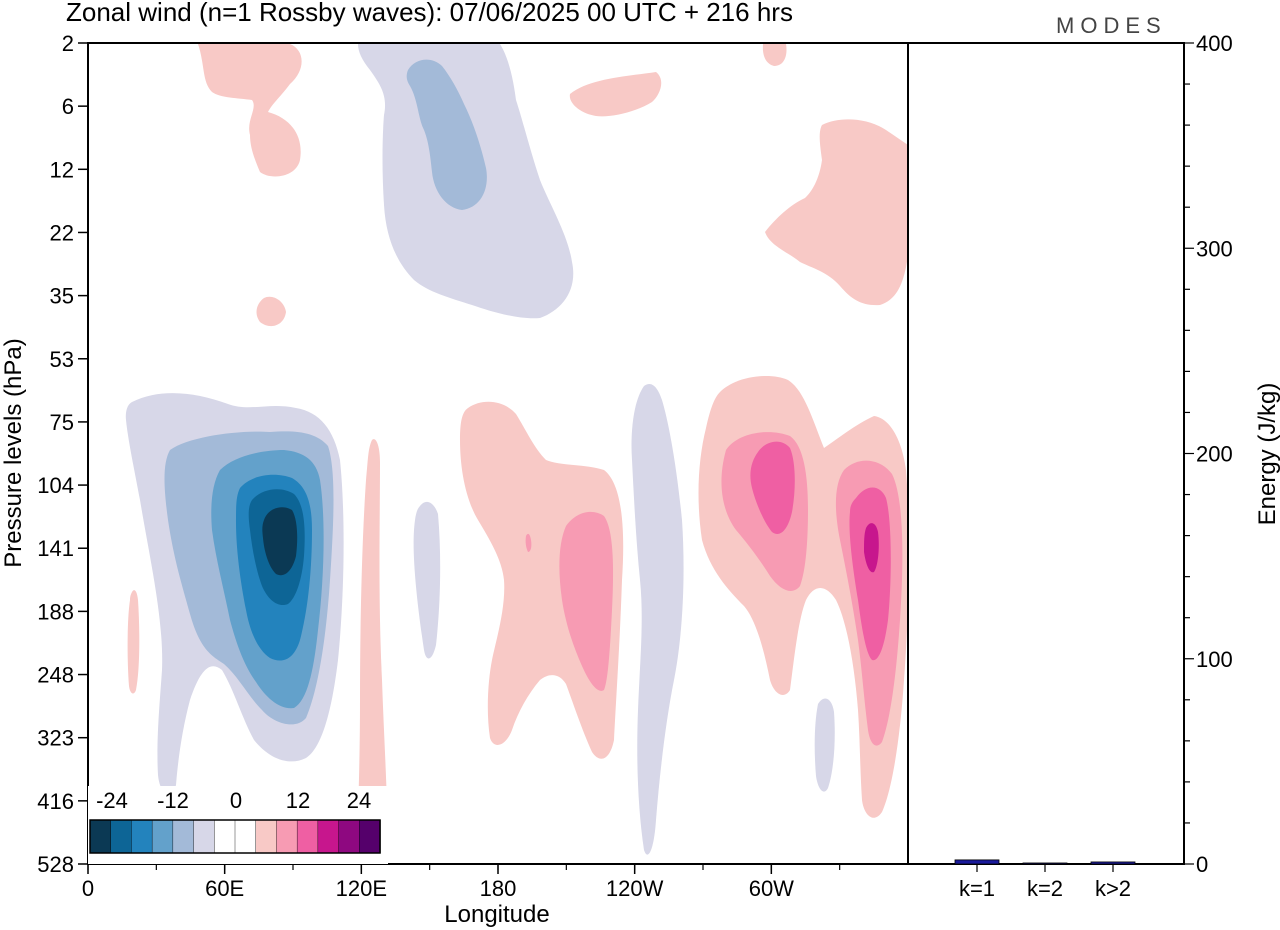  Describe the element at coordinates (55, 864) in the screenshot. I see `y-tick-label: 528` at that location.